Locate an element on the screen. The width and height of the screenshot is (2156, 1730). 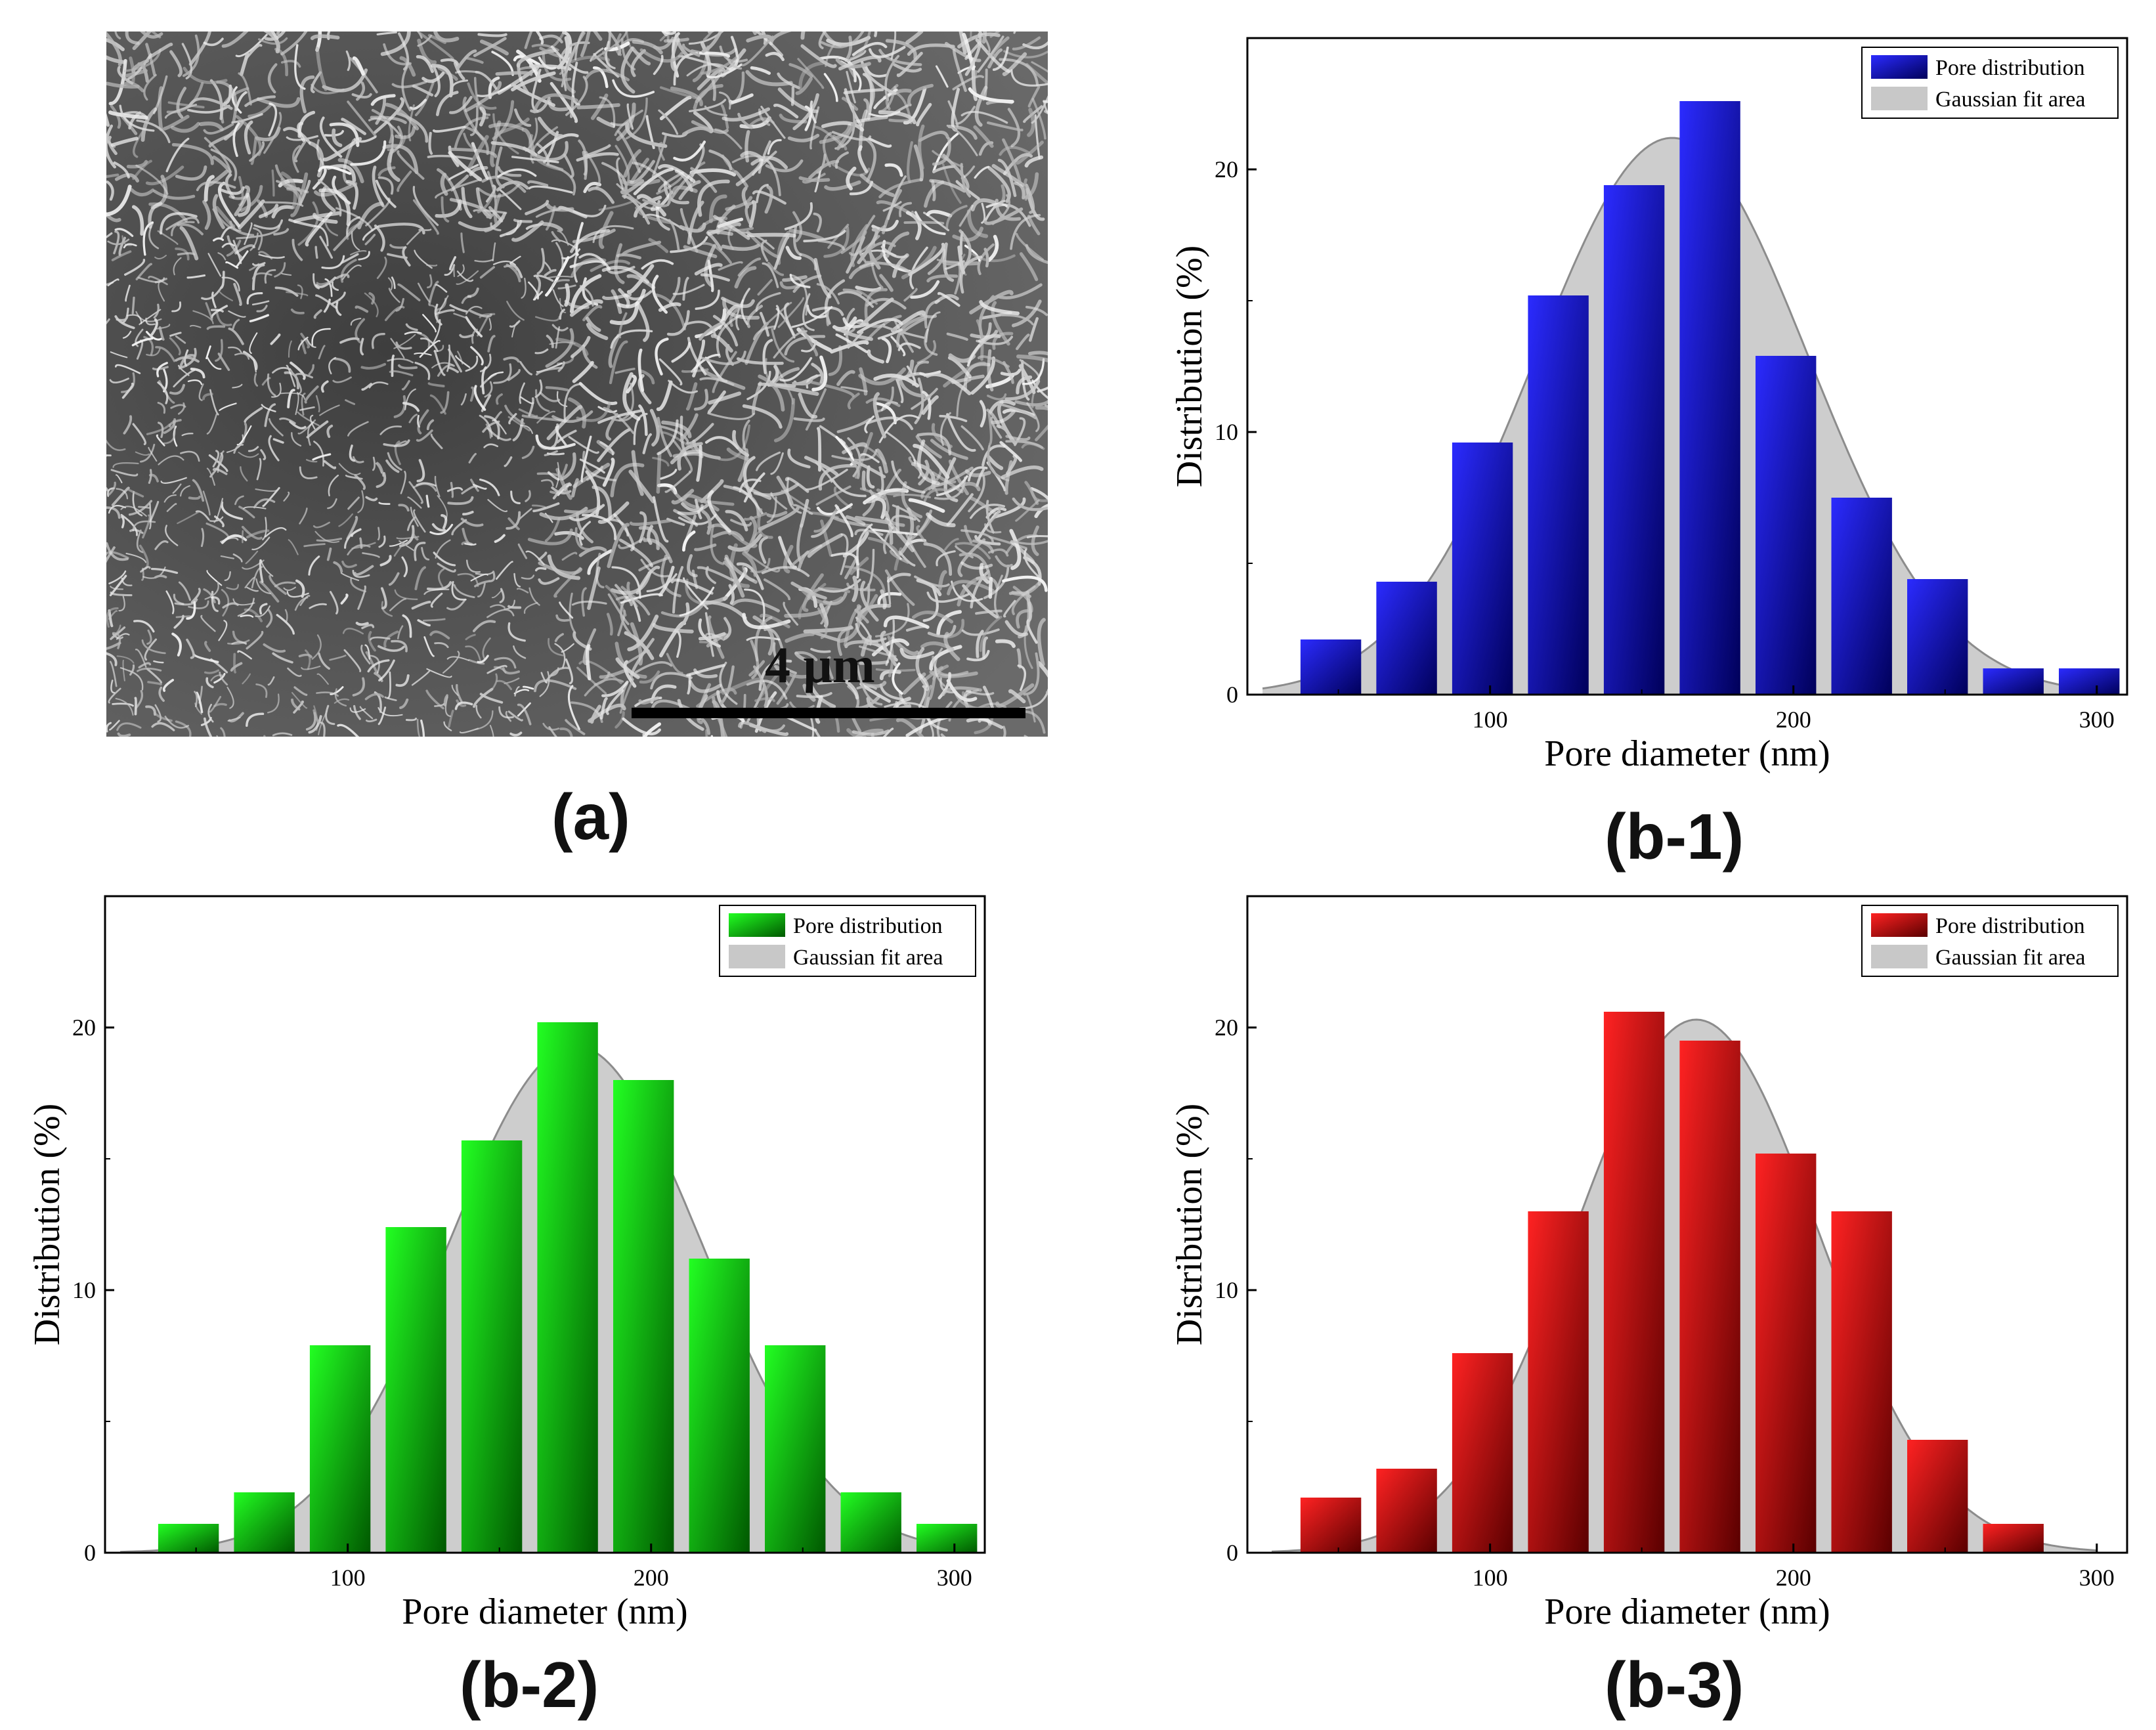
panel-label-a: (a) is located at coordinates (590, 817).